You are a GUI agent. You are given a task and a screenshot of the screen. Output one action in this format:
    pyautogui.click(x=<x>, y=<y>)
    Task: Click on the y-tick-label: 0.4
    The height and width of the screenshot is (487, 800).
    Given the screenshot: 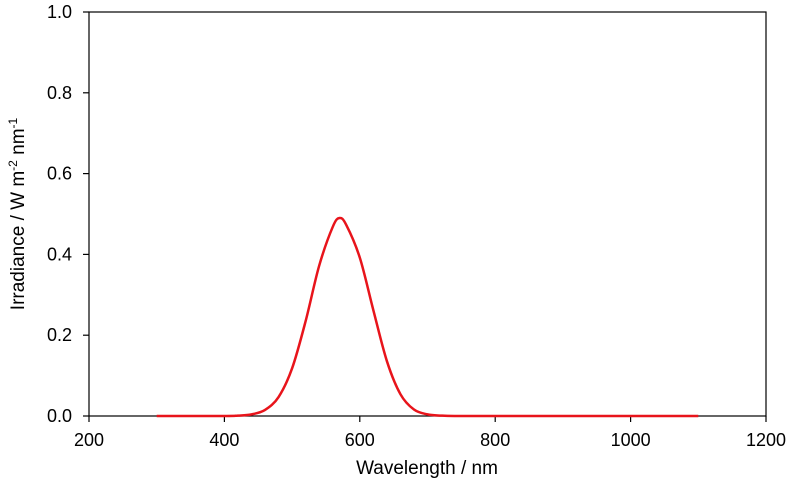 What is the action you would take?
    pyautogui.click(x=59, y=254)
    